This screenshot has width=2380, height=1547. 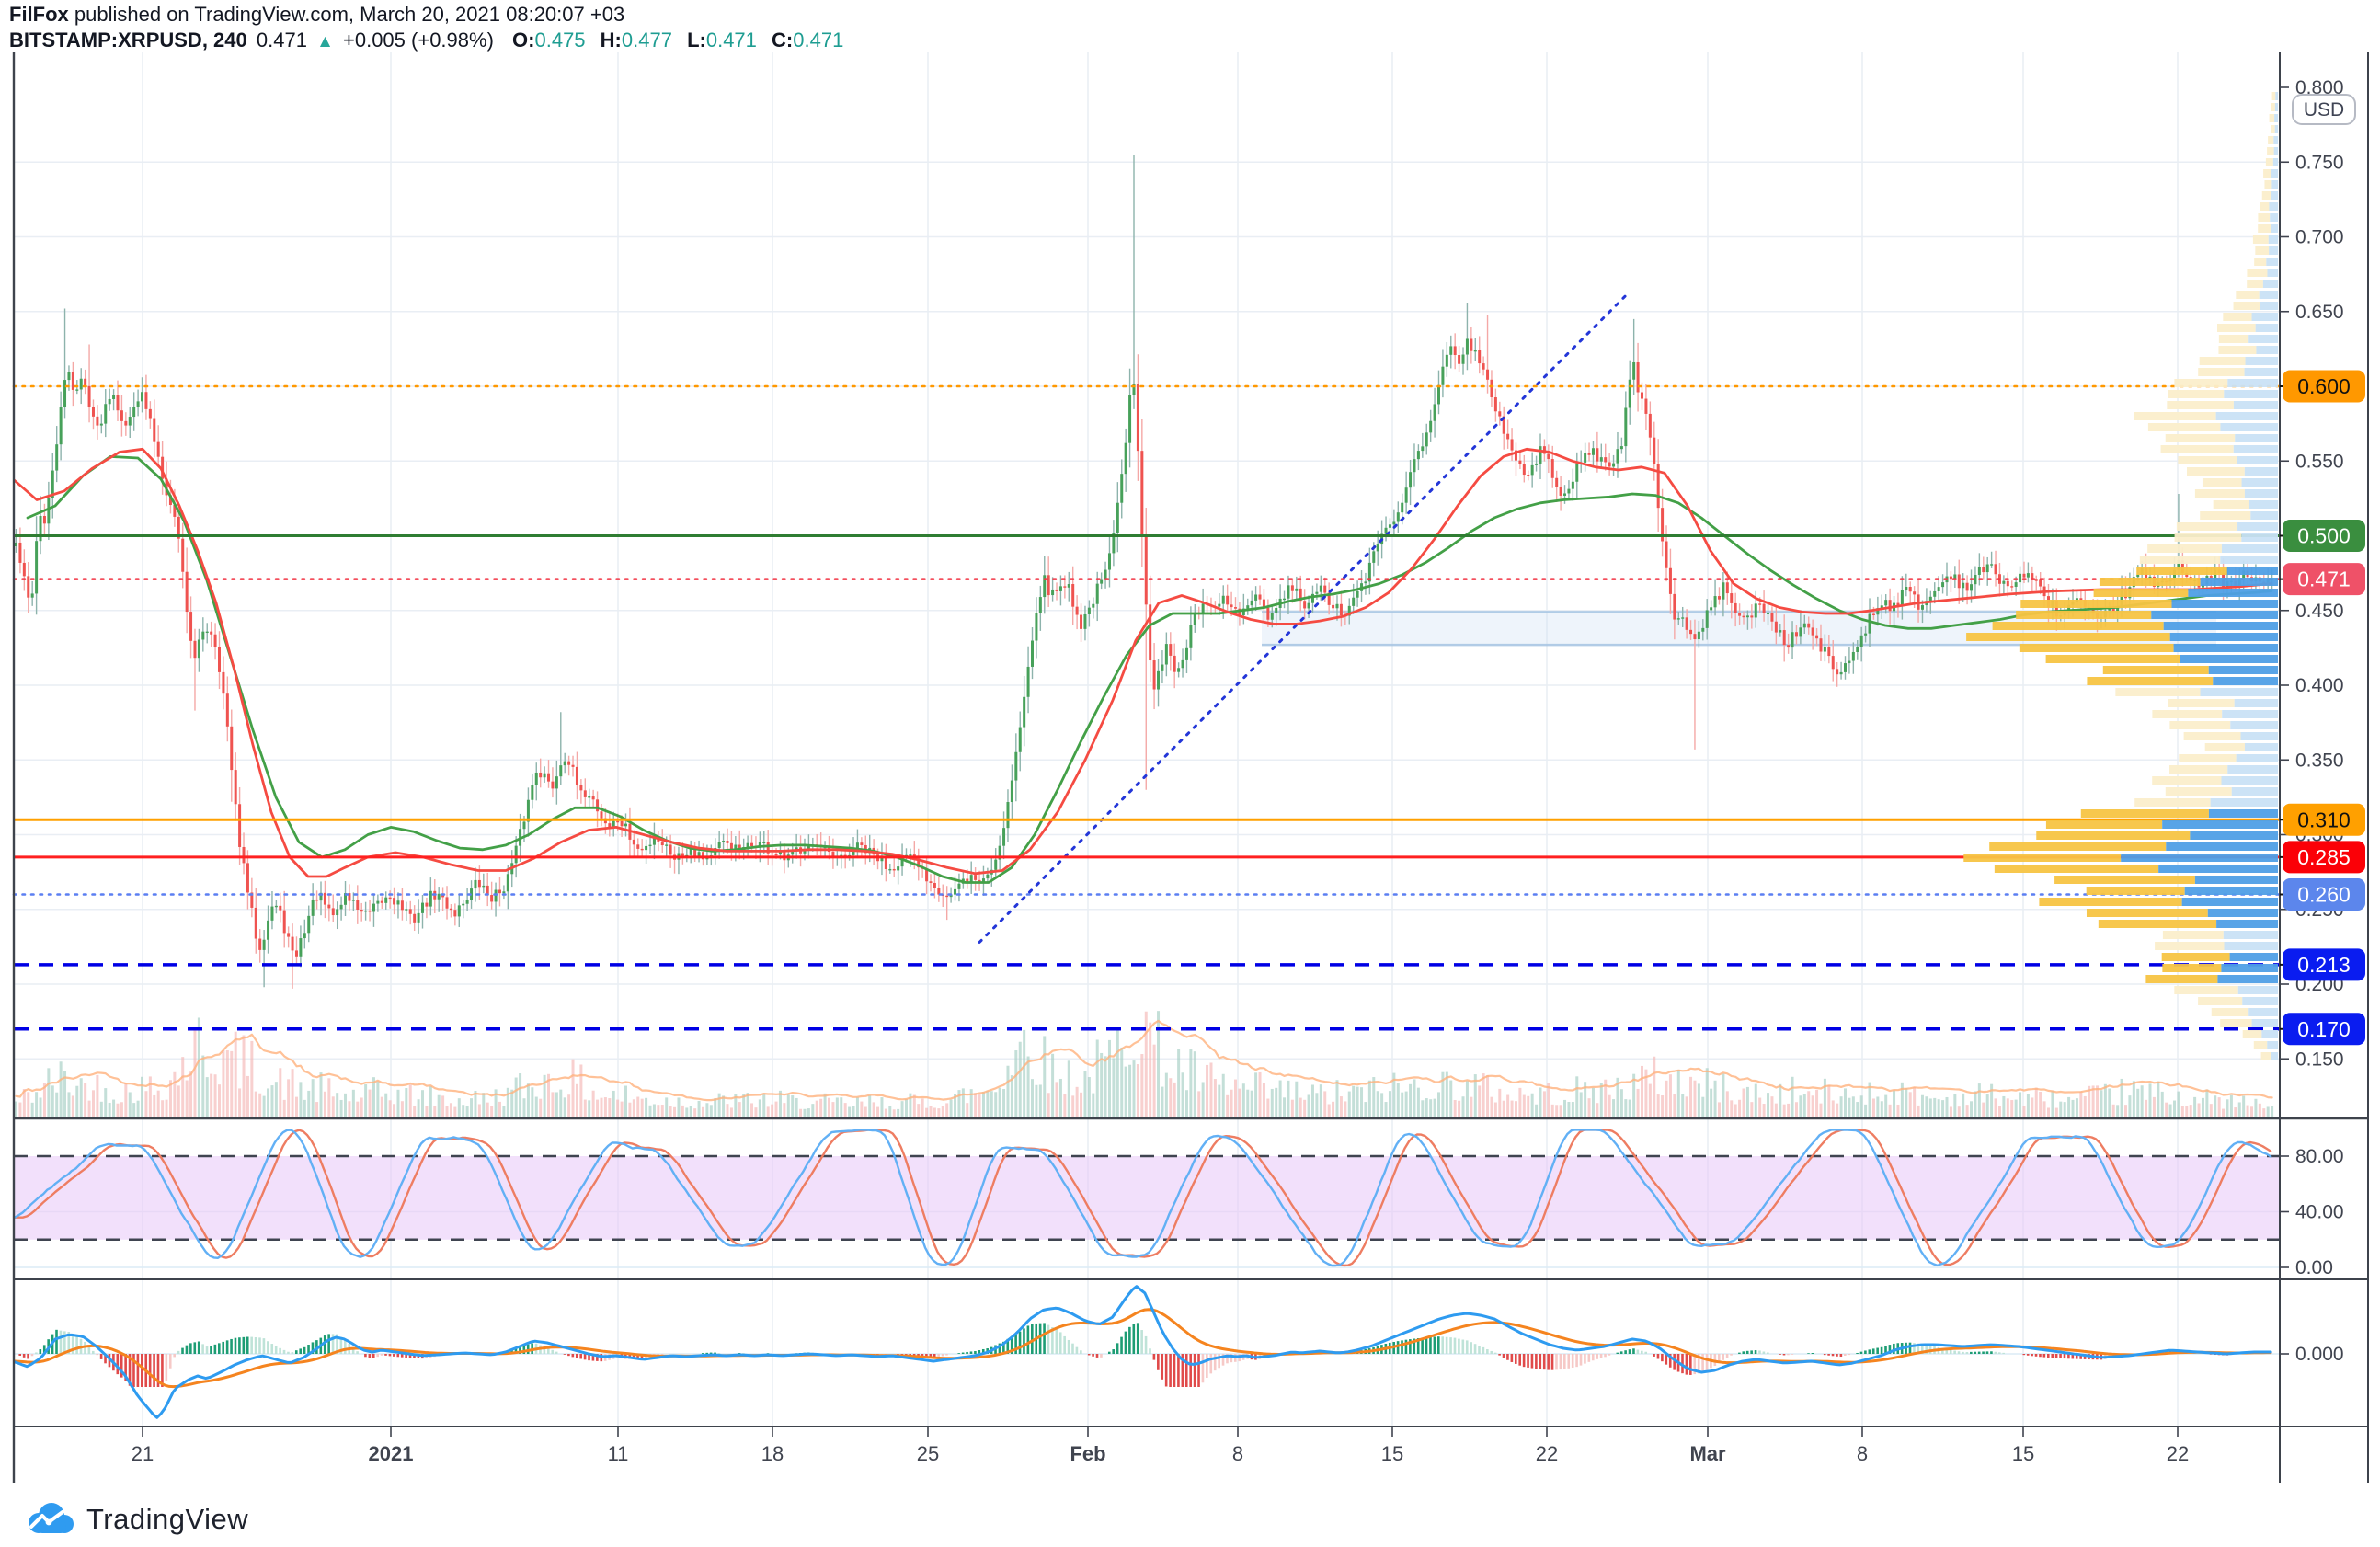 I want to click on author-name: FilFox, so click(x=39, y=14).